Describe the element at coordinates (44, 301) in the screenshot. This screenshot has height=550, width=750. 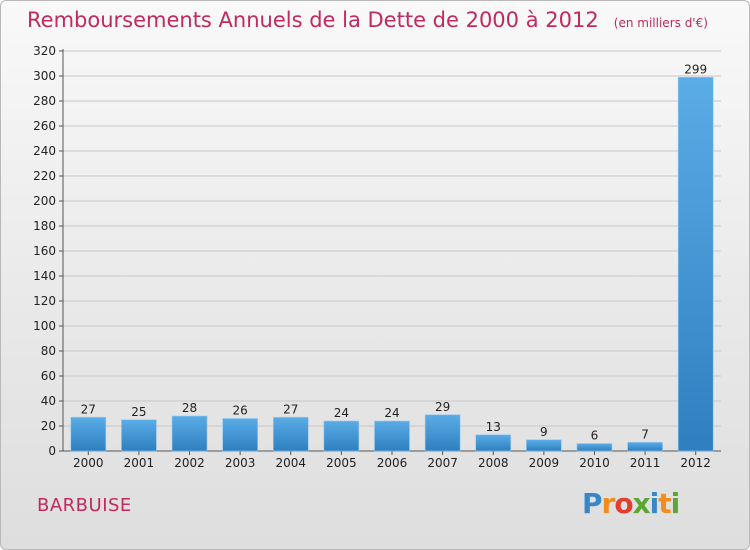
I see `y-tick-label: 120` at that location.